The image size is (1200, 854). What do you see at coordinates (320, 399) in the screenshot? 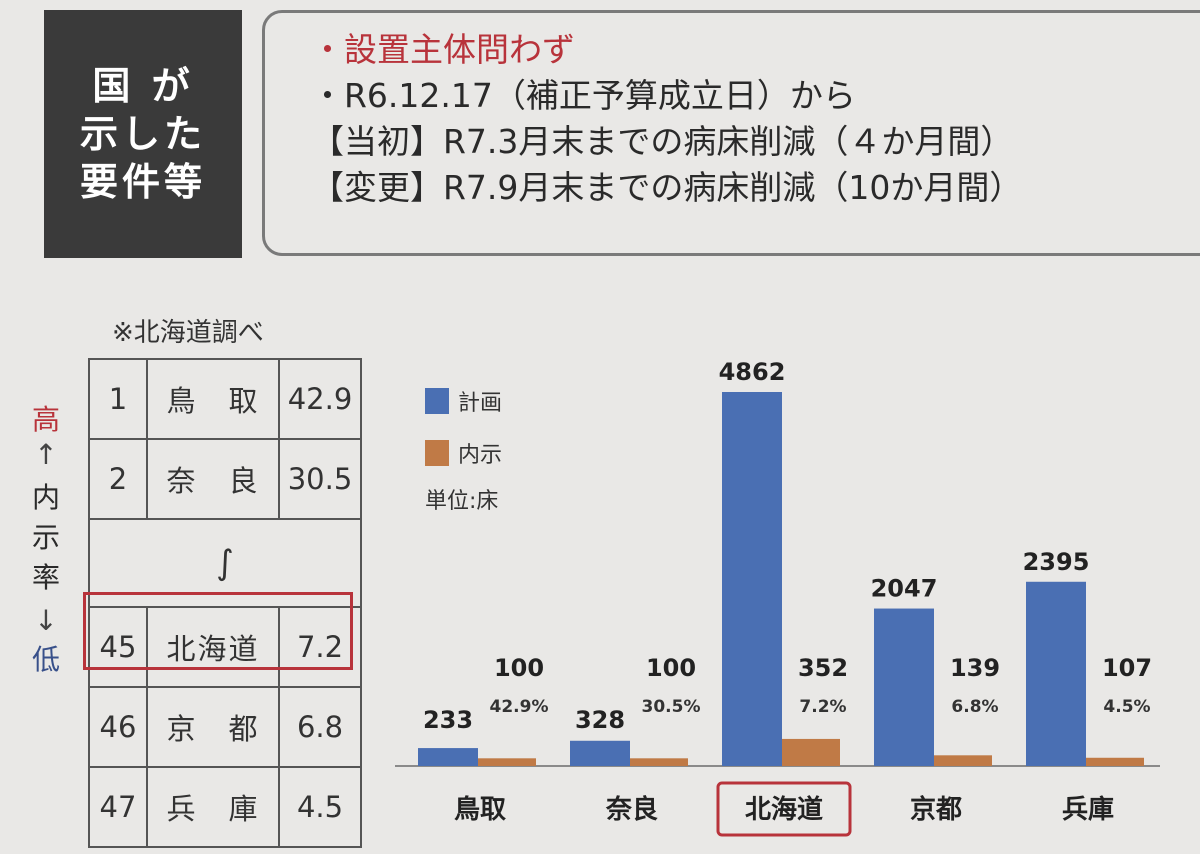
I see `rate-cell: 42.9` at bounding box center [320, 399].